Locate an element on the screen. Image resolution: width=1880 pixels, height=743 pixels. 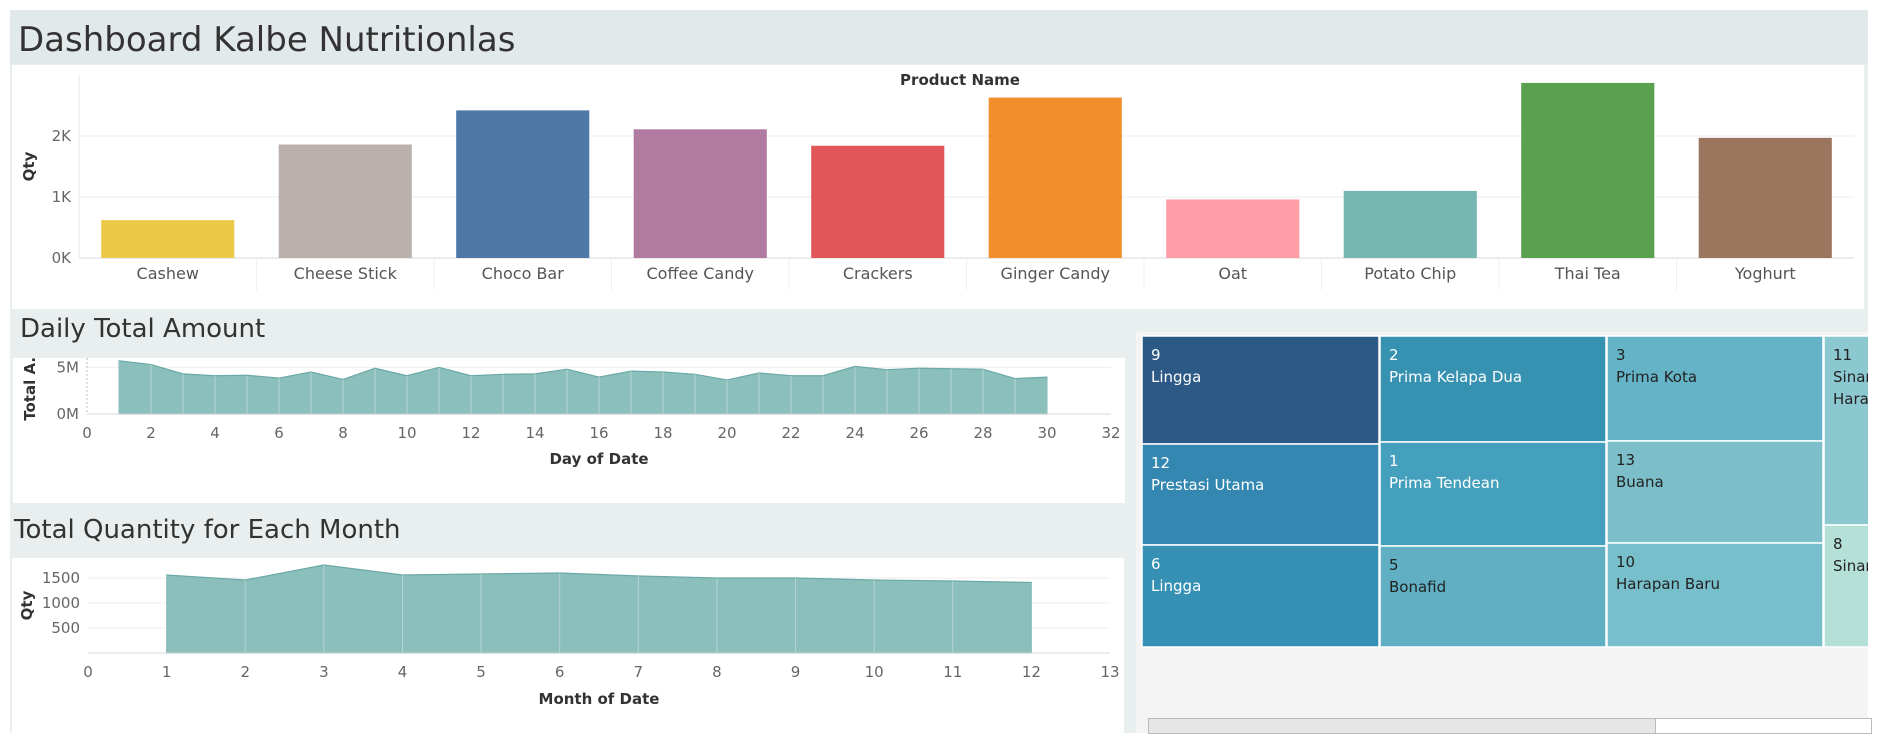
monthly-x-tick-label: 10 is located at coordinates (874, 672).